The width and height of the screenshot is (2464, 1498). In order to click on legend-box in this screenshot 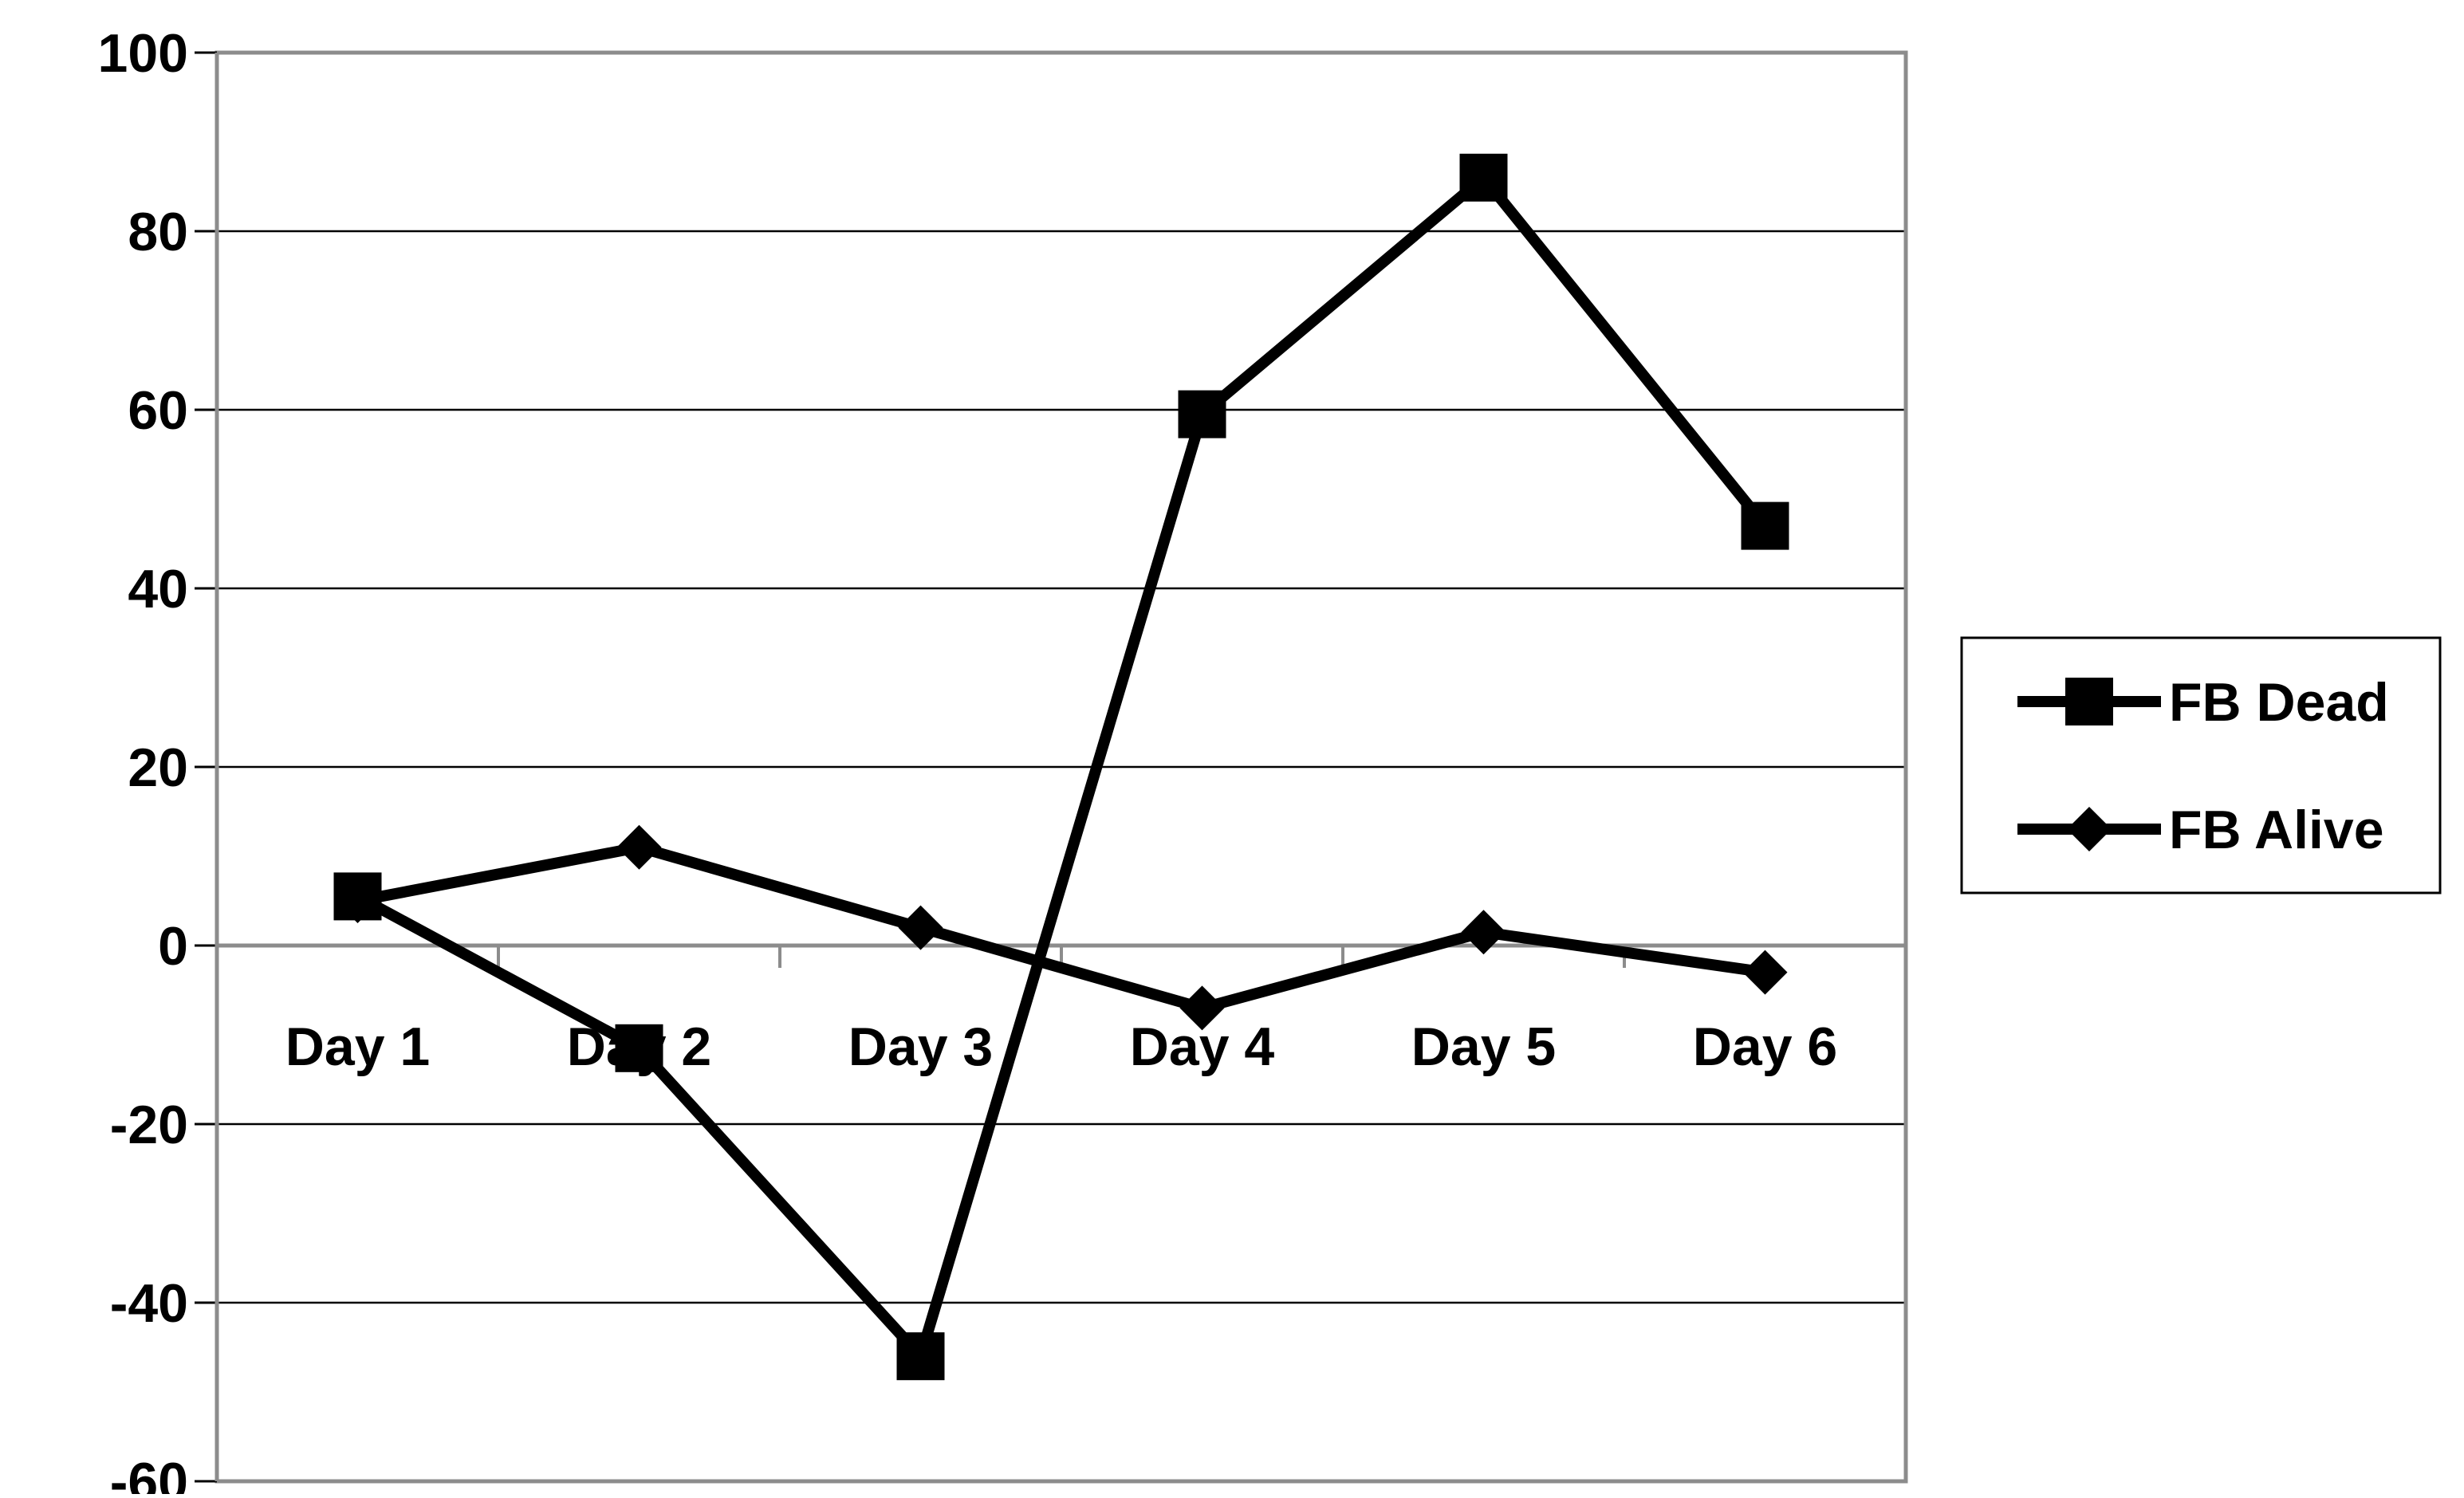, I will do `click(2201, 765)`.